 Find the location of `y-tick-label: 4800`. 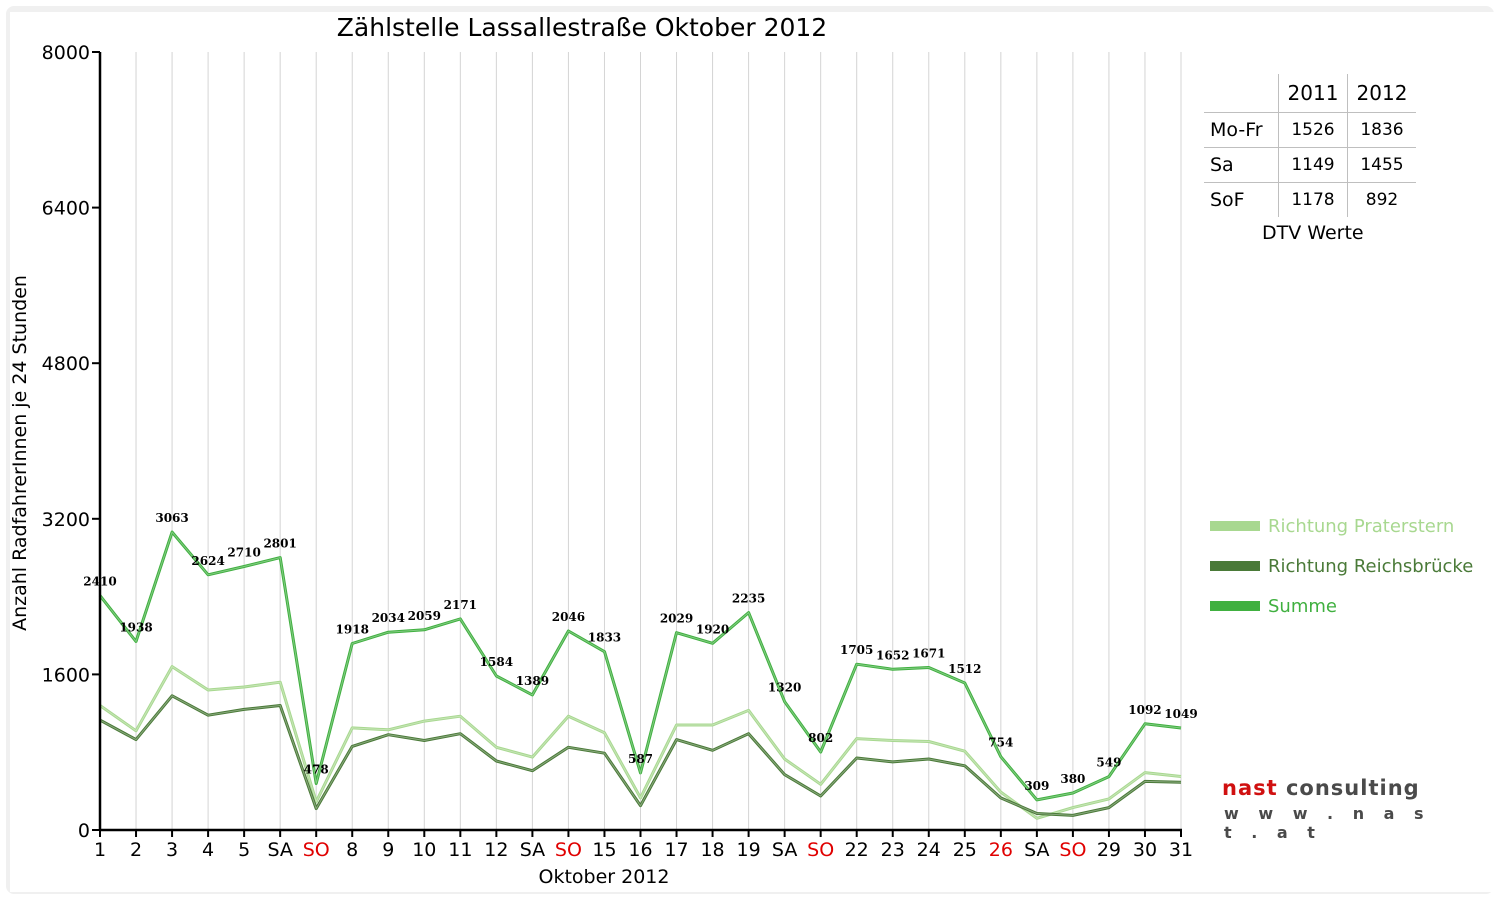

y-tick-label: 4800 is located at coordinates (66, 364).